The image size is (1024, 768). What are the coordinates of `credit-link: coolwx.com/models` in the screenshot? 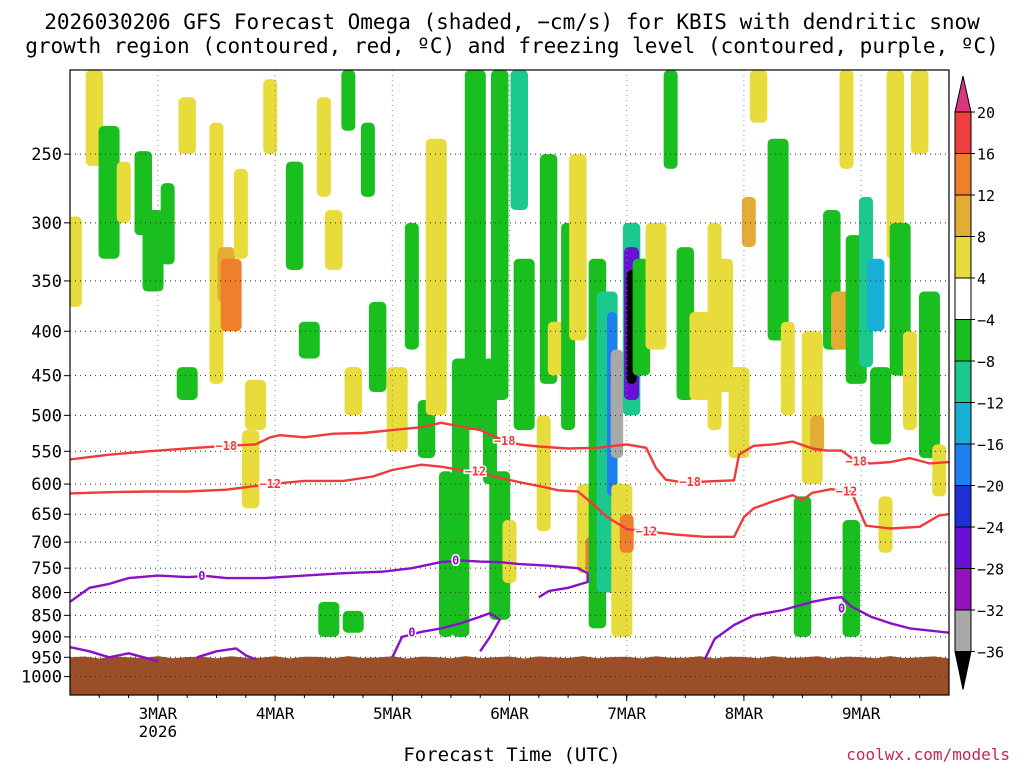 It's located at (928, 754).